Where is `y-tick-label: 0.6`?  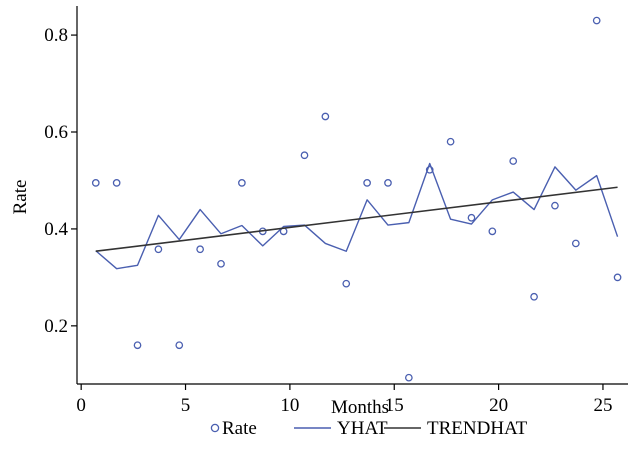 y-tick-label: 0.6 is located at coordinates (56, 132).